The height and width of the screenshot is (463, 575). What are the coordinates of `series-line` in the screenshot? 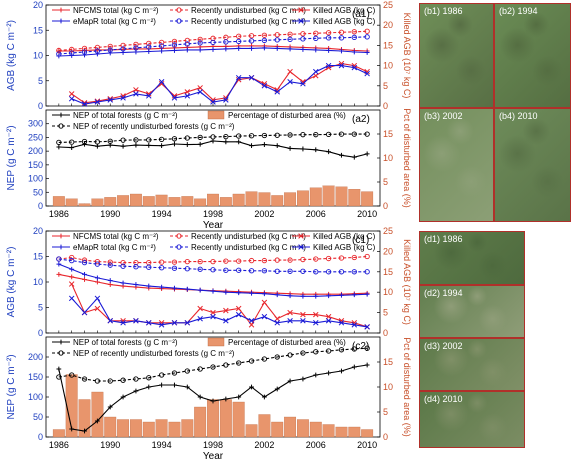 It's located at (213, 138).